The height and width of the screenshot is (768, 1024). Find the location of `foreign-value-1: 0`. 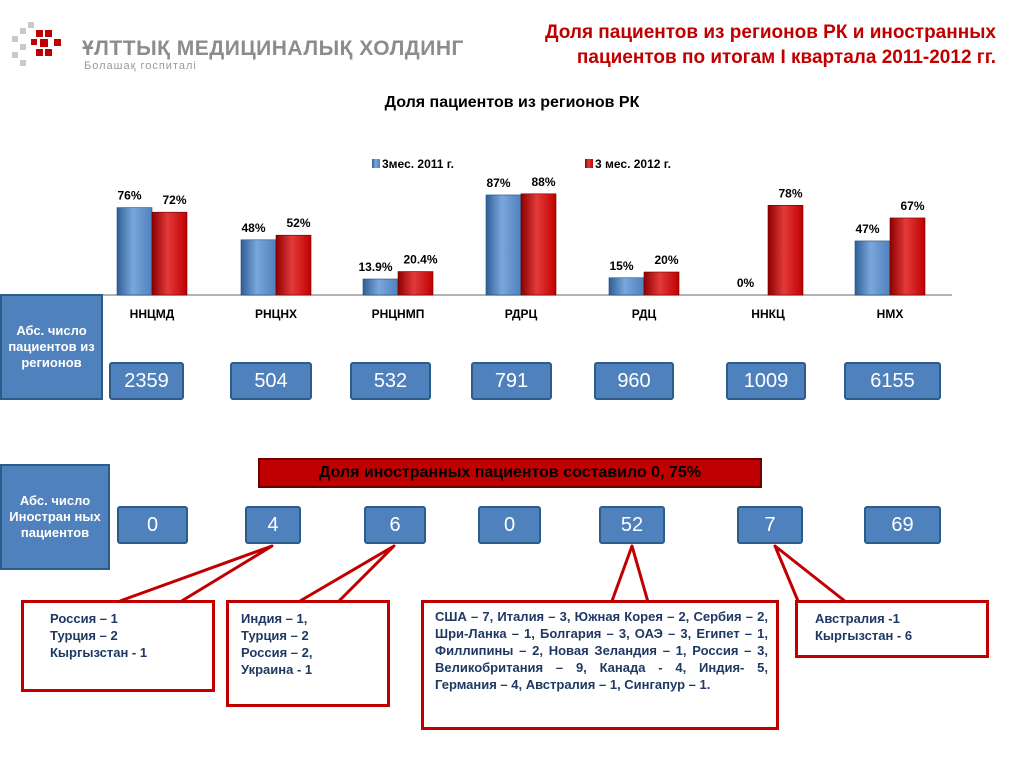

foreign-value-1: 0 is located at coordinates (152, 525).